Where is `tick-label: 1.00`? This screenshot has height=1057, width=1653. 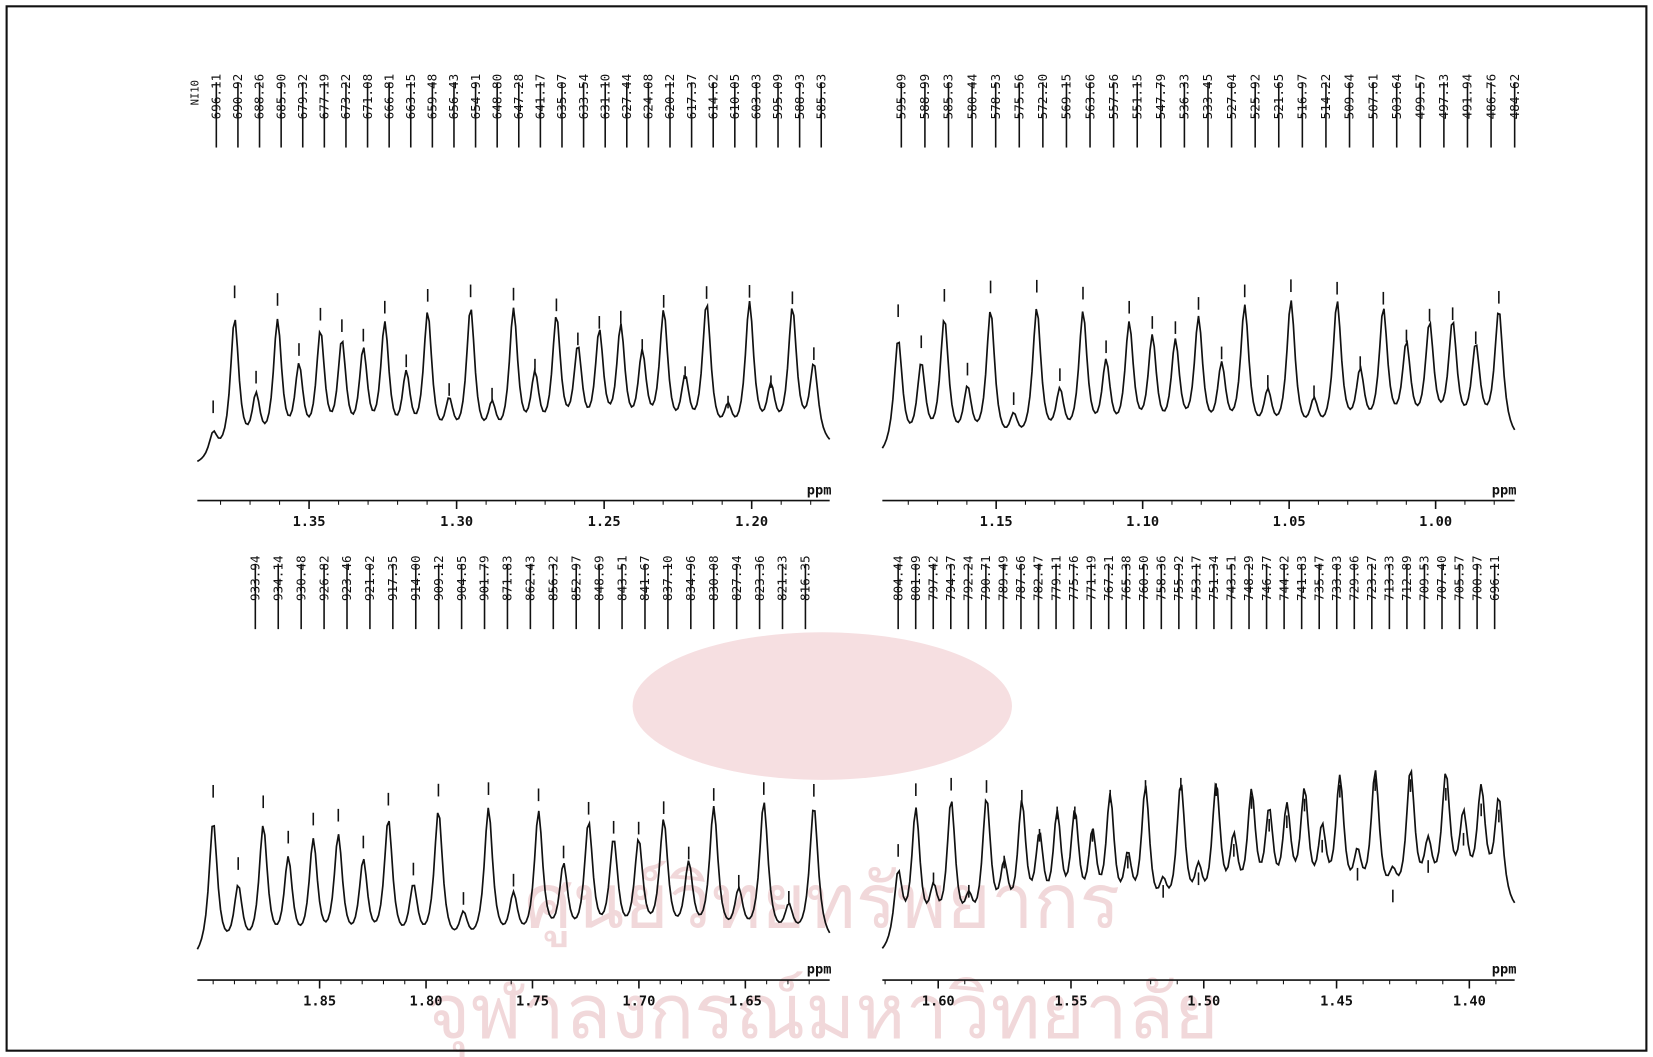 tick-label: 1.00 is located at coordinates (1435, 522).